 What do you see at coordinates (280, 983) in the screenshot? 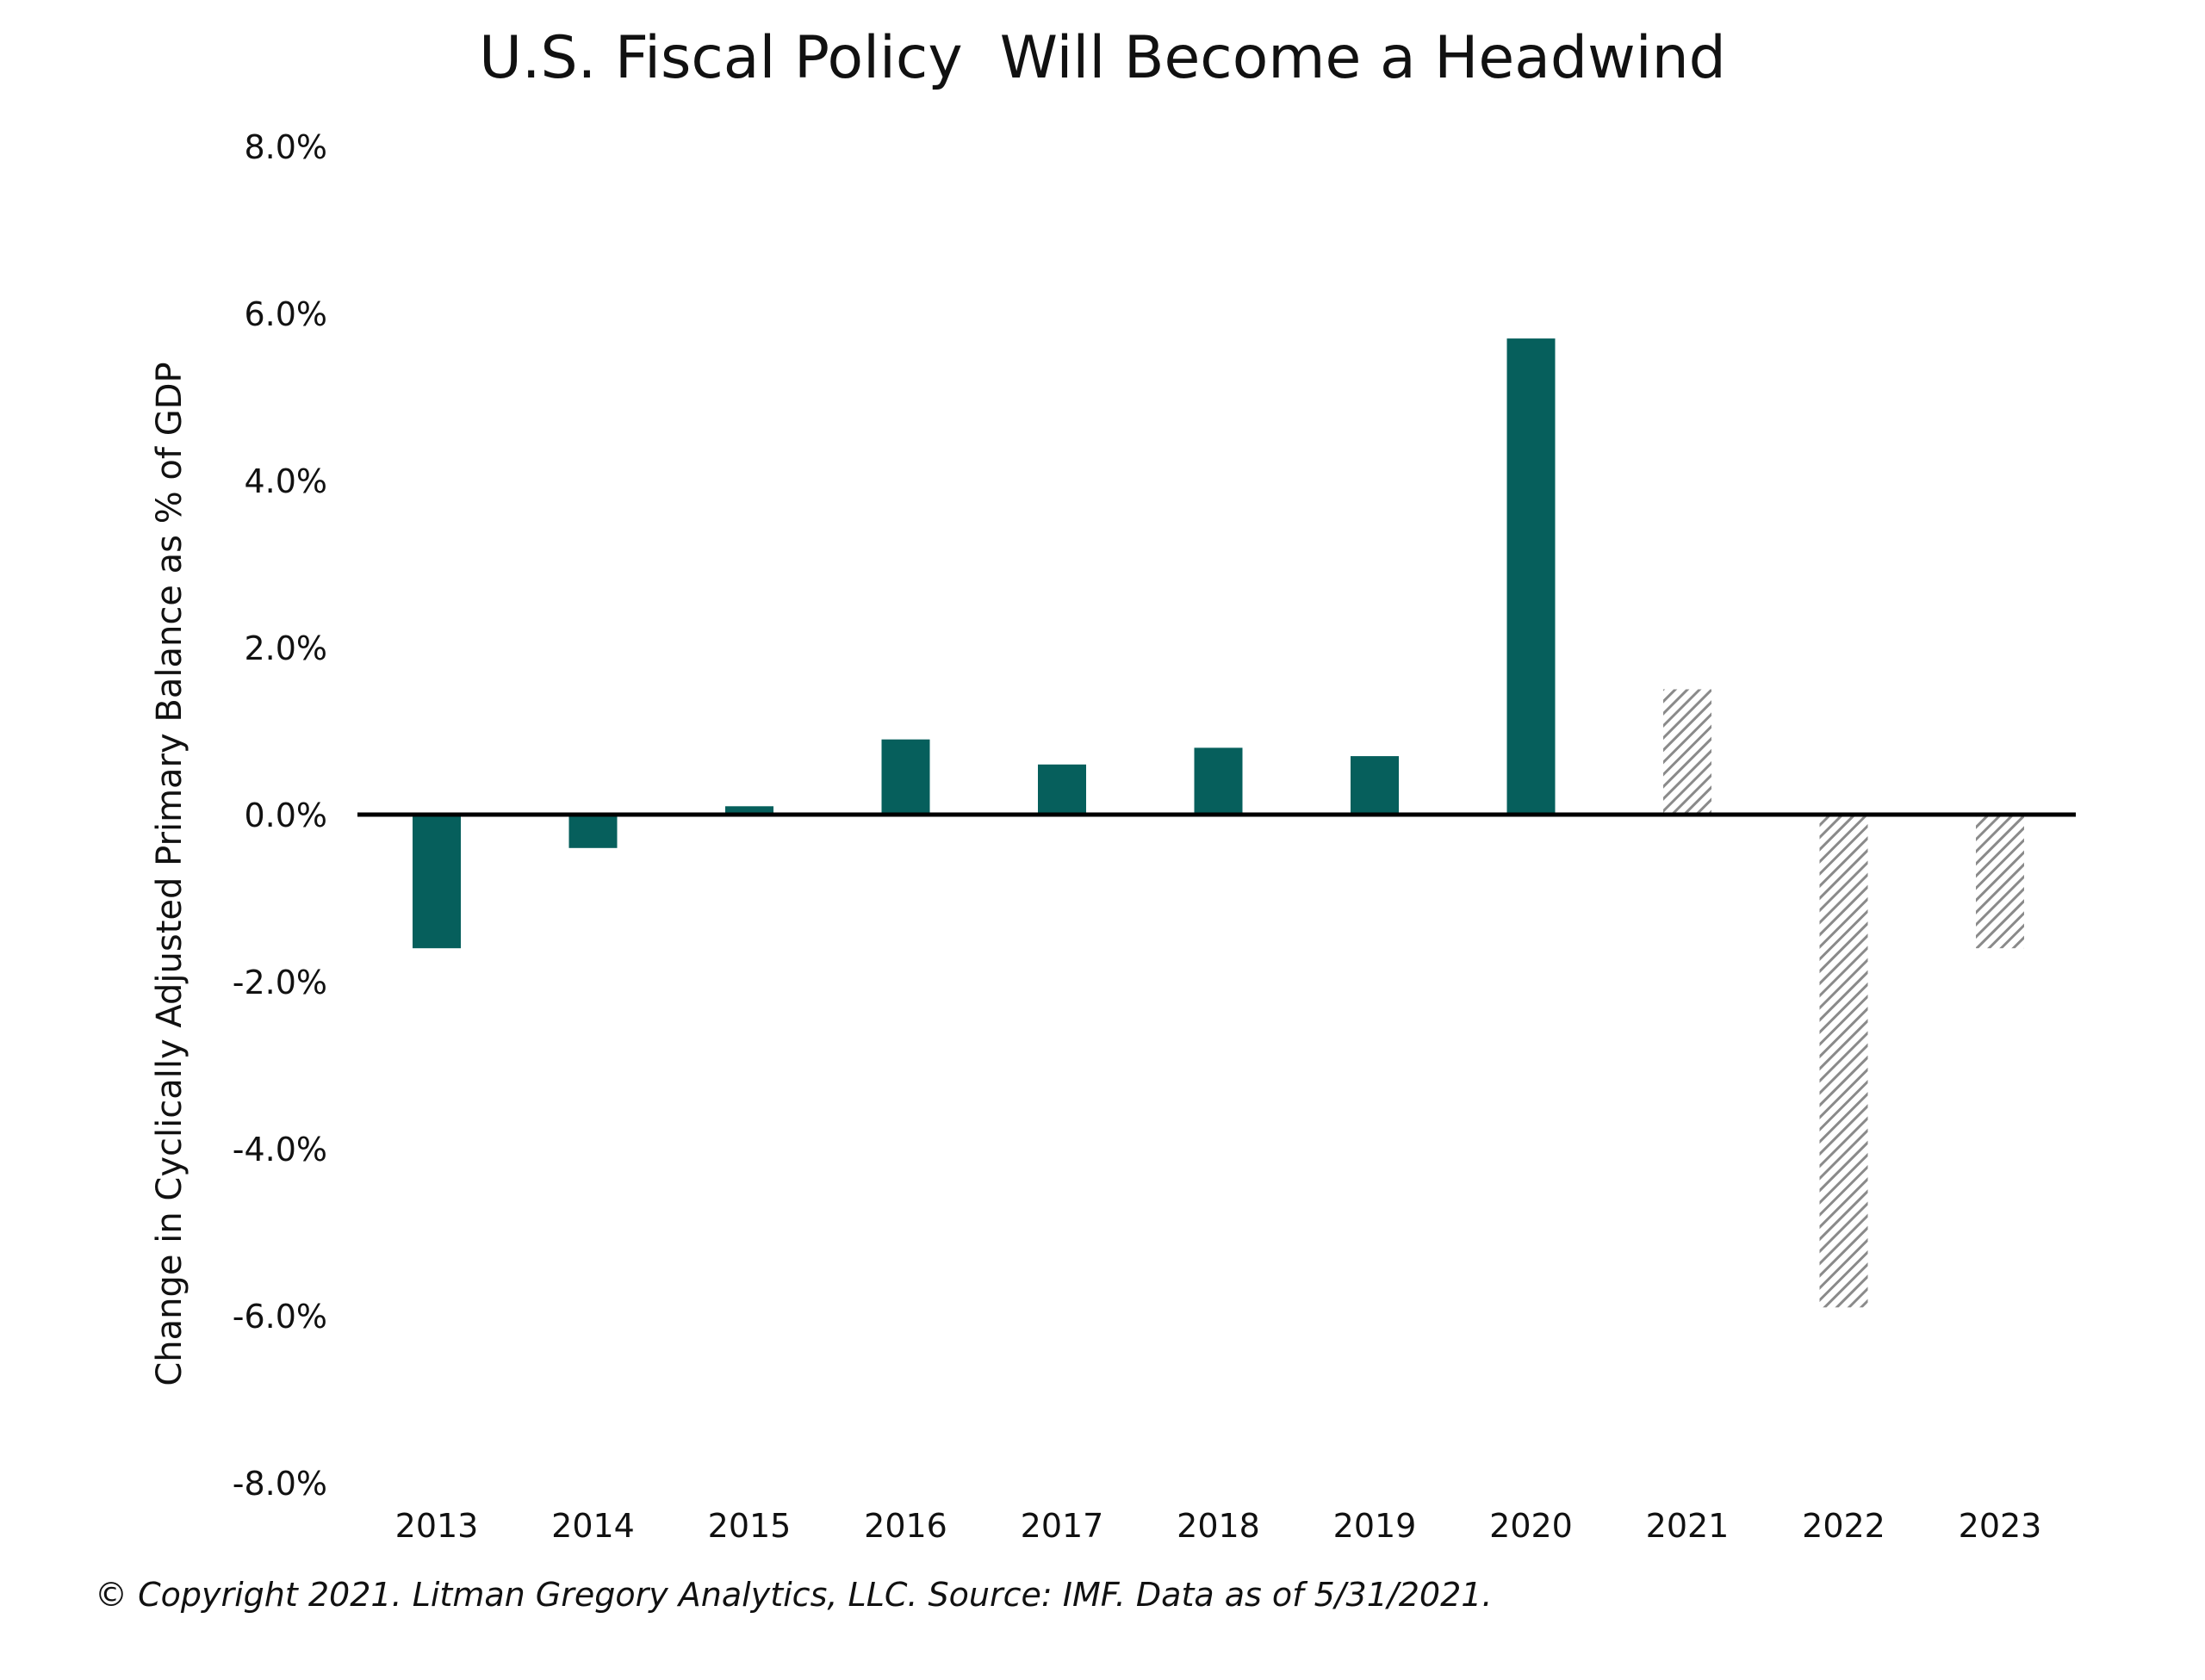
I see `y-tick-label: -2.0%` at bounding box center [280, 983].